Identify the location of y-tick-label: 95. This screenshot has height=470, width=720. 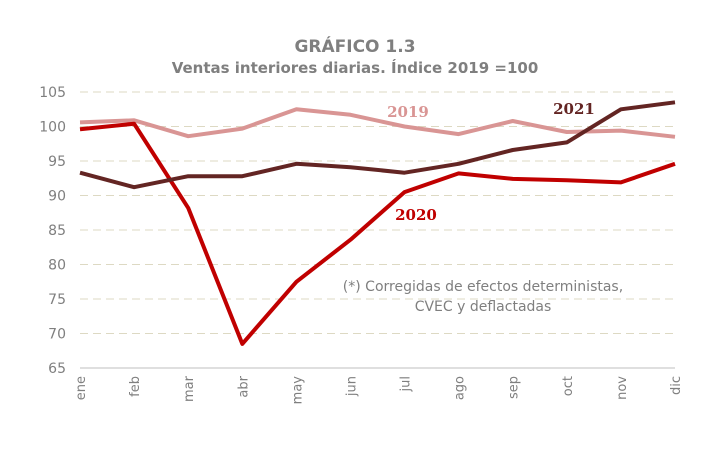
(57, 162).